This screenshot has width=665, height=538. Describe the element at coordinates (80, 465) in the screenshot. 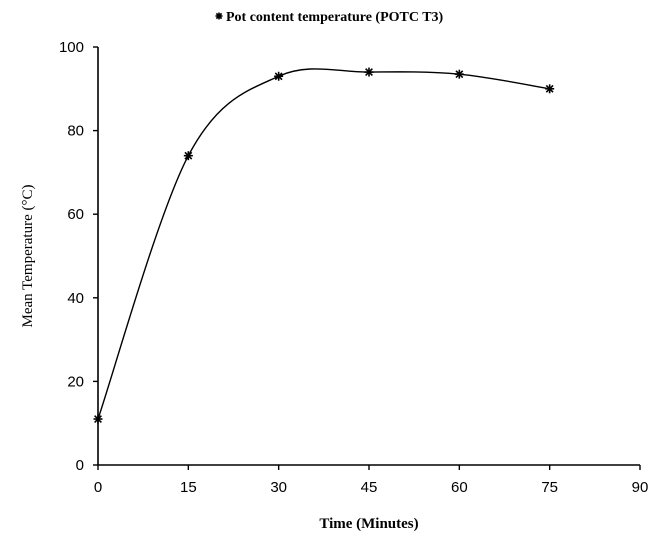

I see `y-tick-label: 0` at that location.